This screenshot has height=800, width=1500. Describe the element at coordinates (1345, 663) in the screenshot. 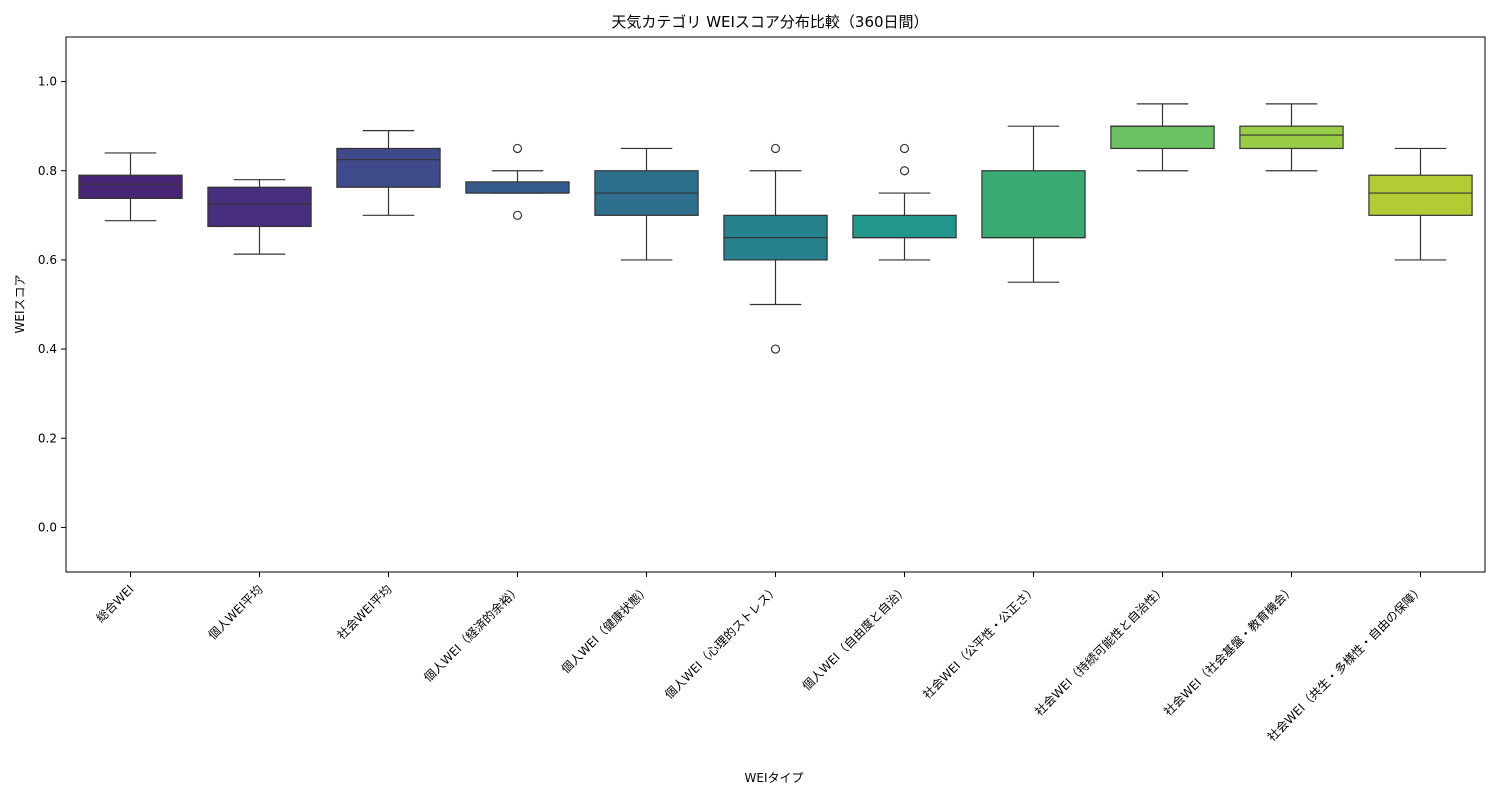

I see `x-tick-label: 社会WEI（共生・多様性・自由の保障）` at that location.